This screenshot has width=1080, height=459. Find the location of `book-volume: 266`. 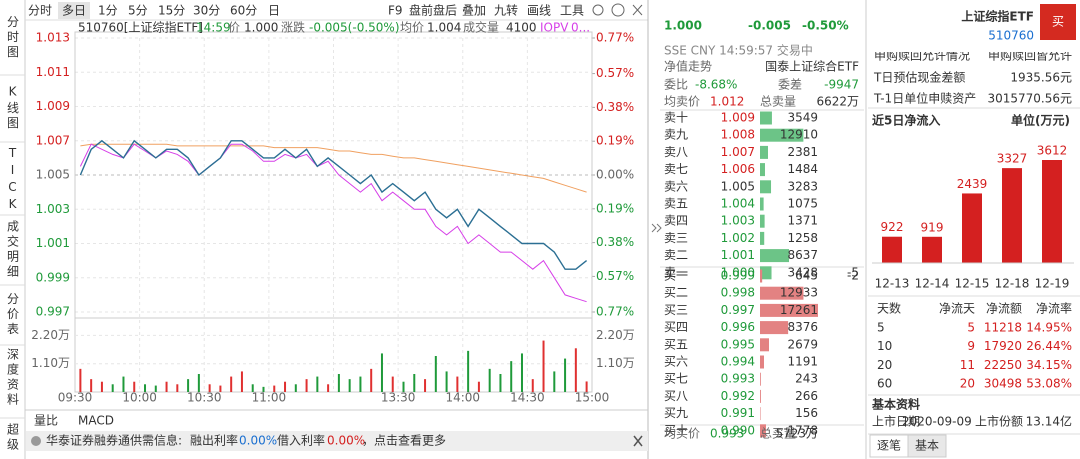

book-volume: 266 is located at coordinates (806, 396).